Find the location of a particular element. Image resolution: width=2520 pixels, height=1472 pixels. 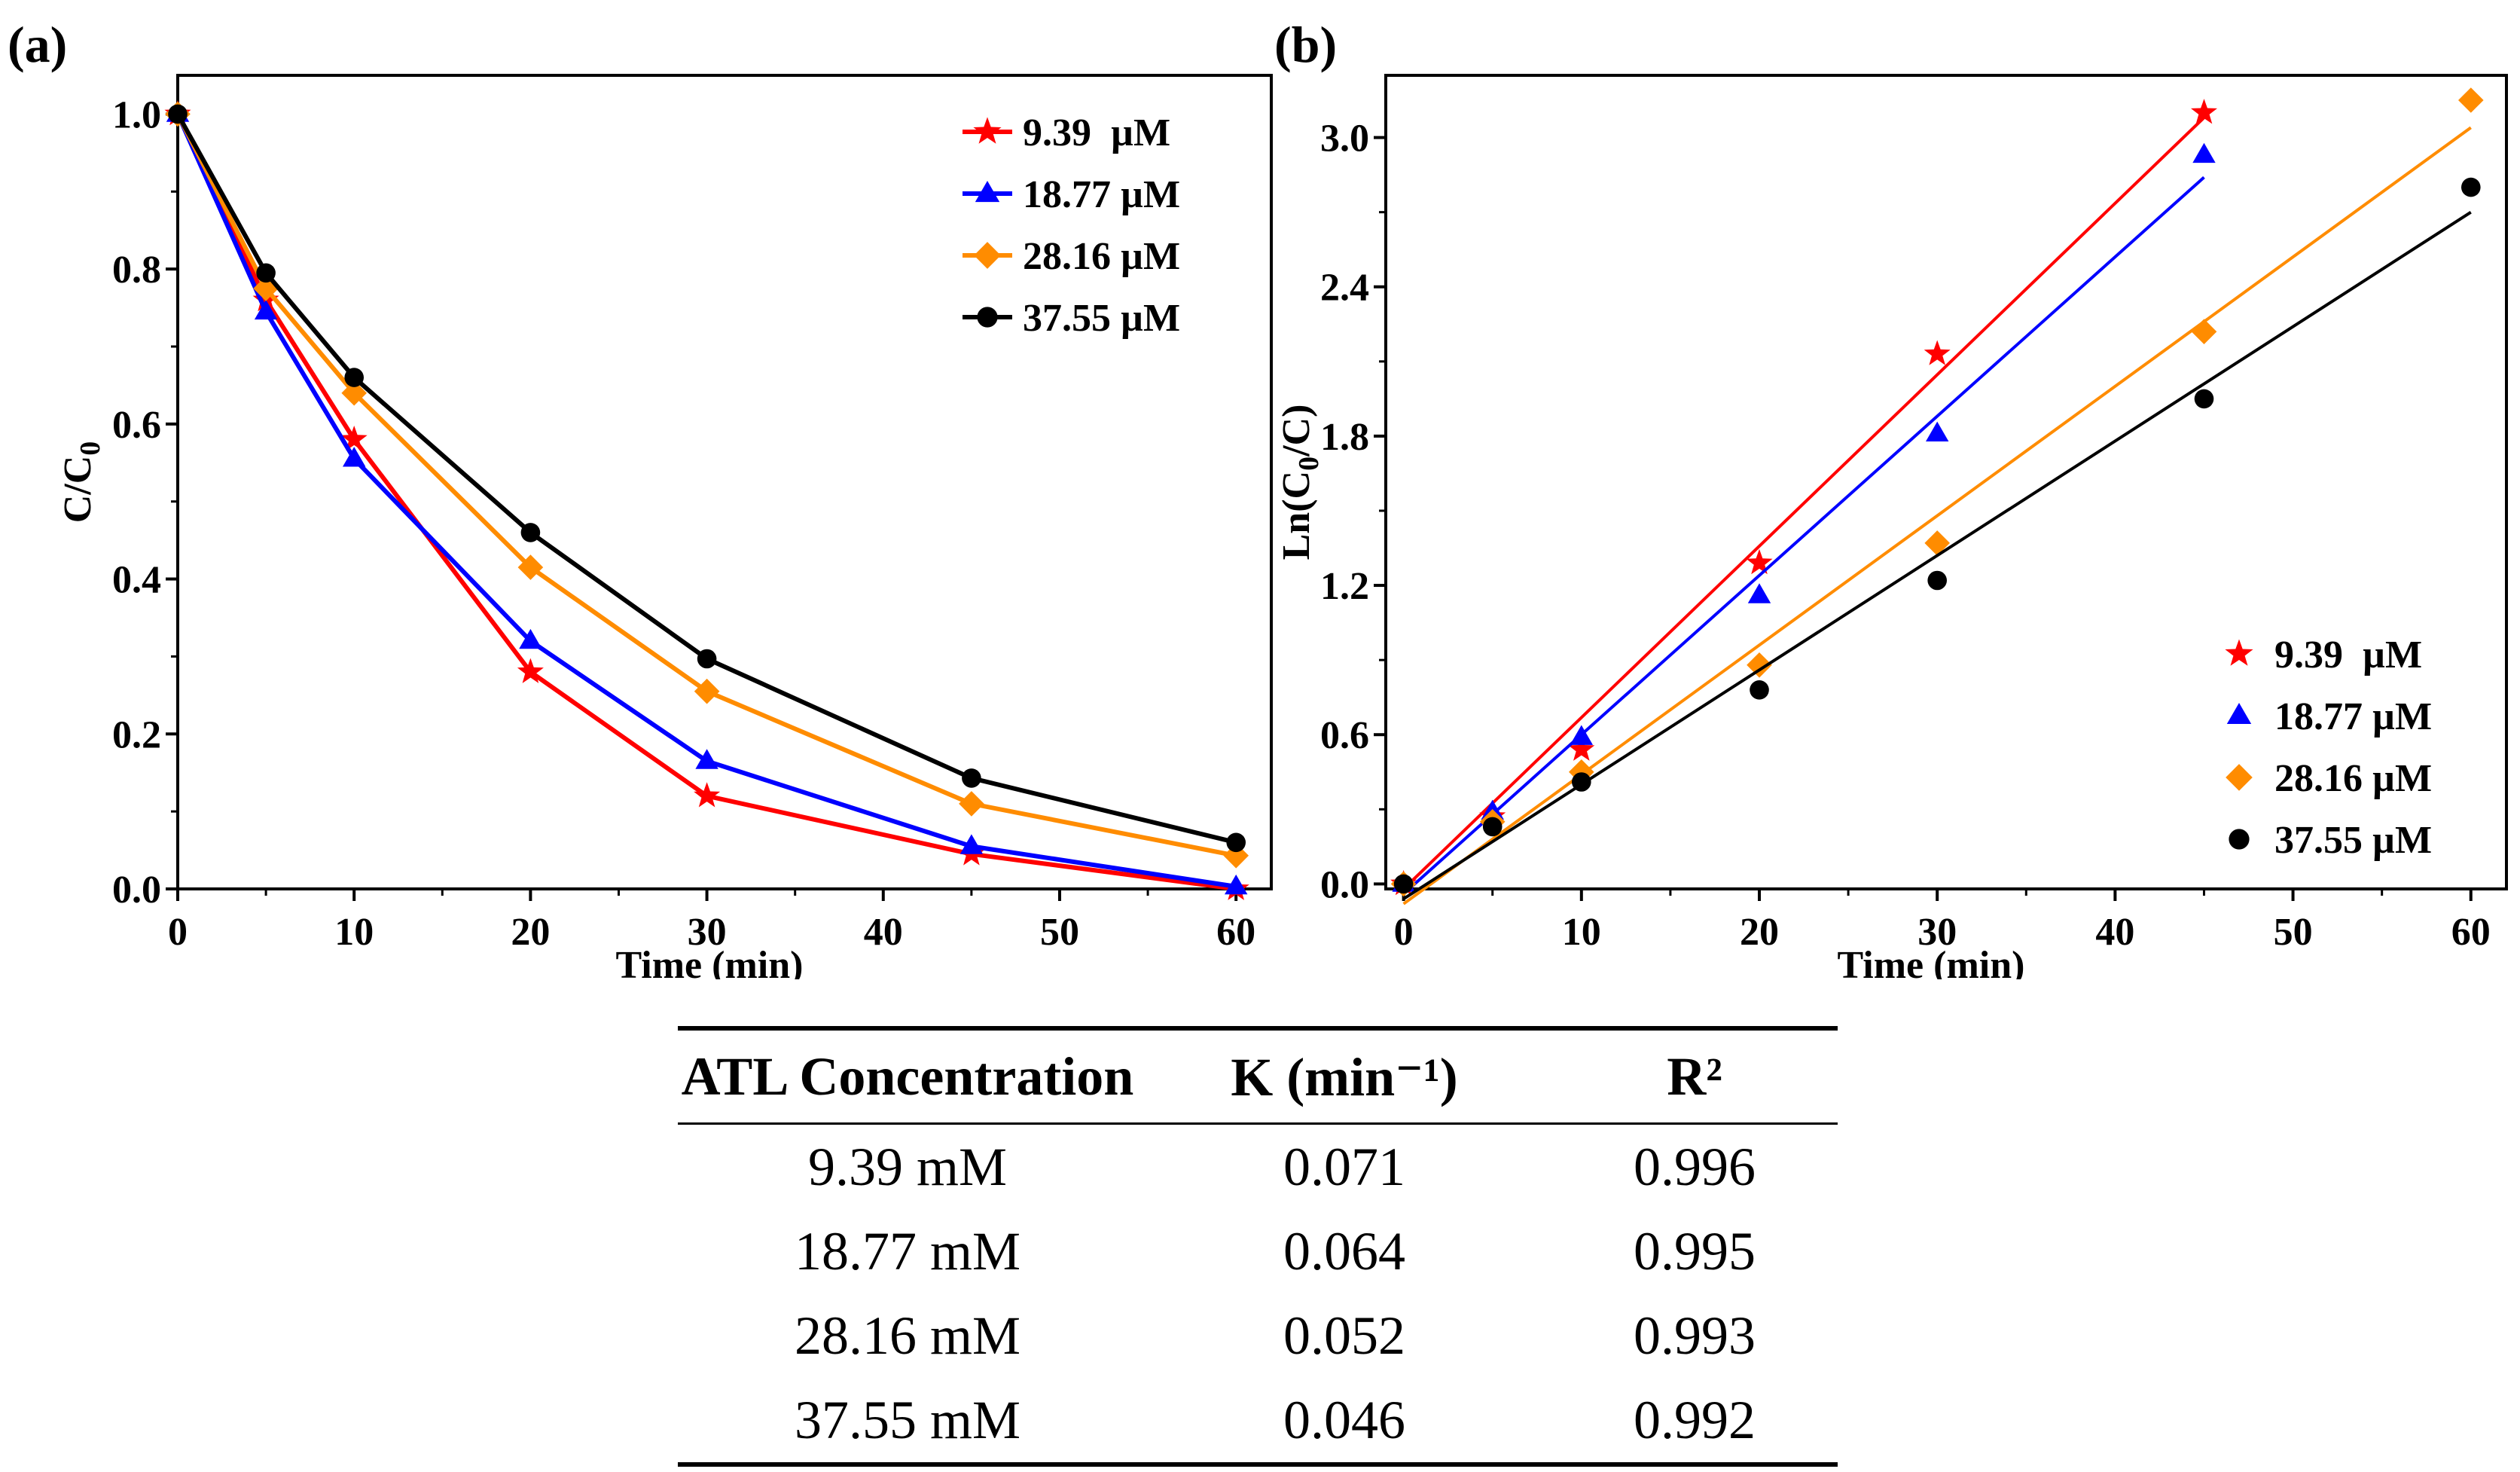

legend-label: 9.39 µM is located at coordinates (2348, 655).